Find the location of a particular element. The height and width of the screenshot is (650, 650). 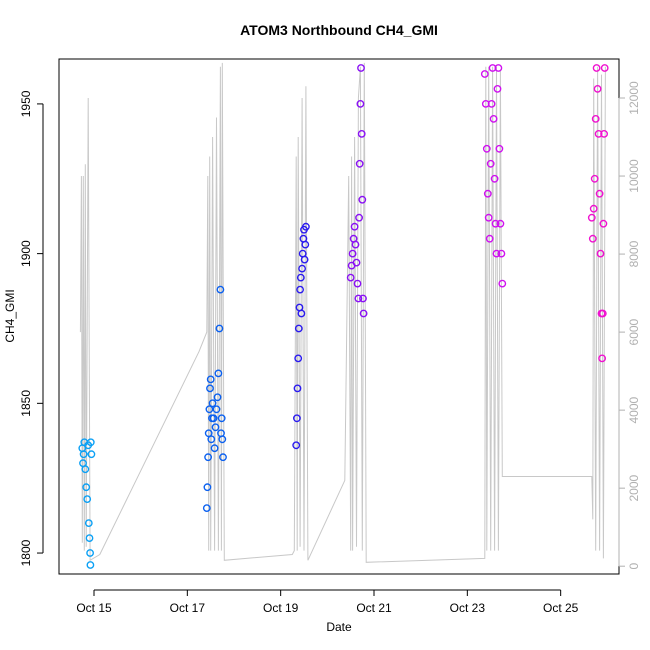

y2-tick-label: 8000 is located at coordinates (634, 253).